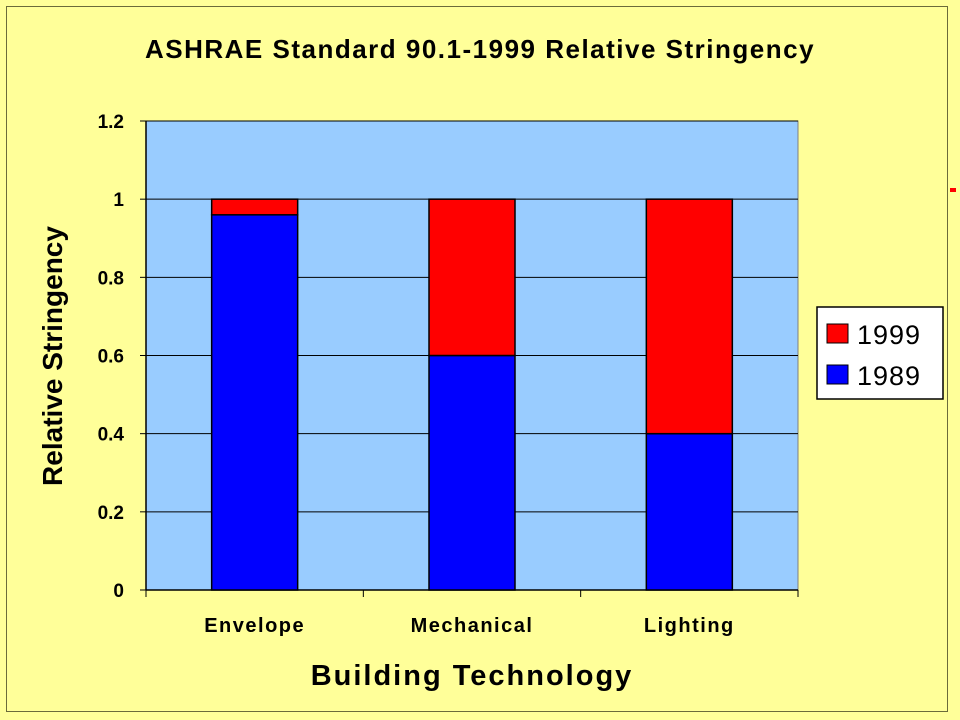 Image resolution: width=960 pixels, height=720 pixels. What do you see at coordinates (118, 591) in the screenshot?
I see `y-tick-label: 0` at bounding box center [118, 591].